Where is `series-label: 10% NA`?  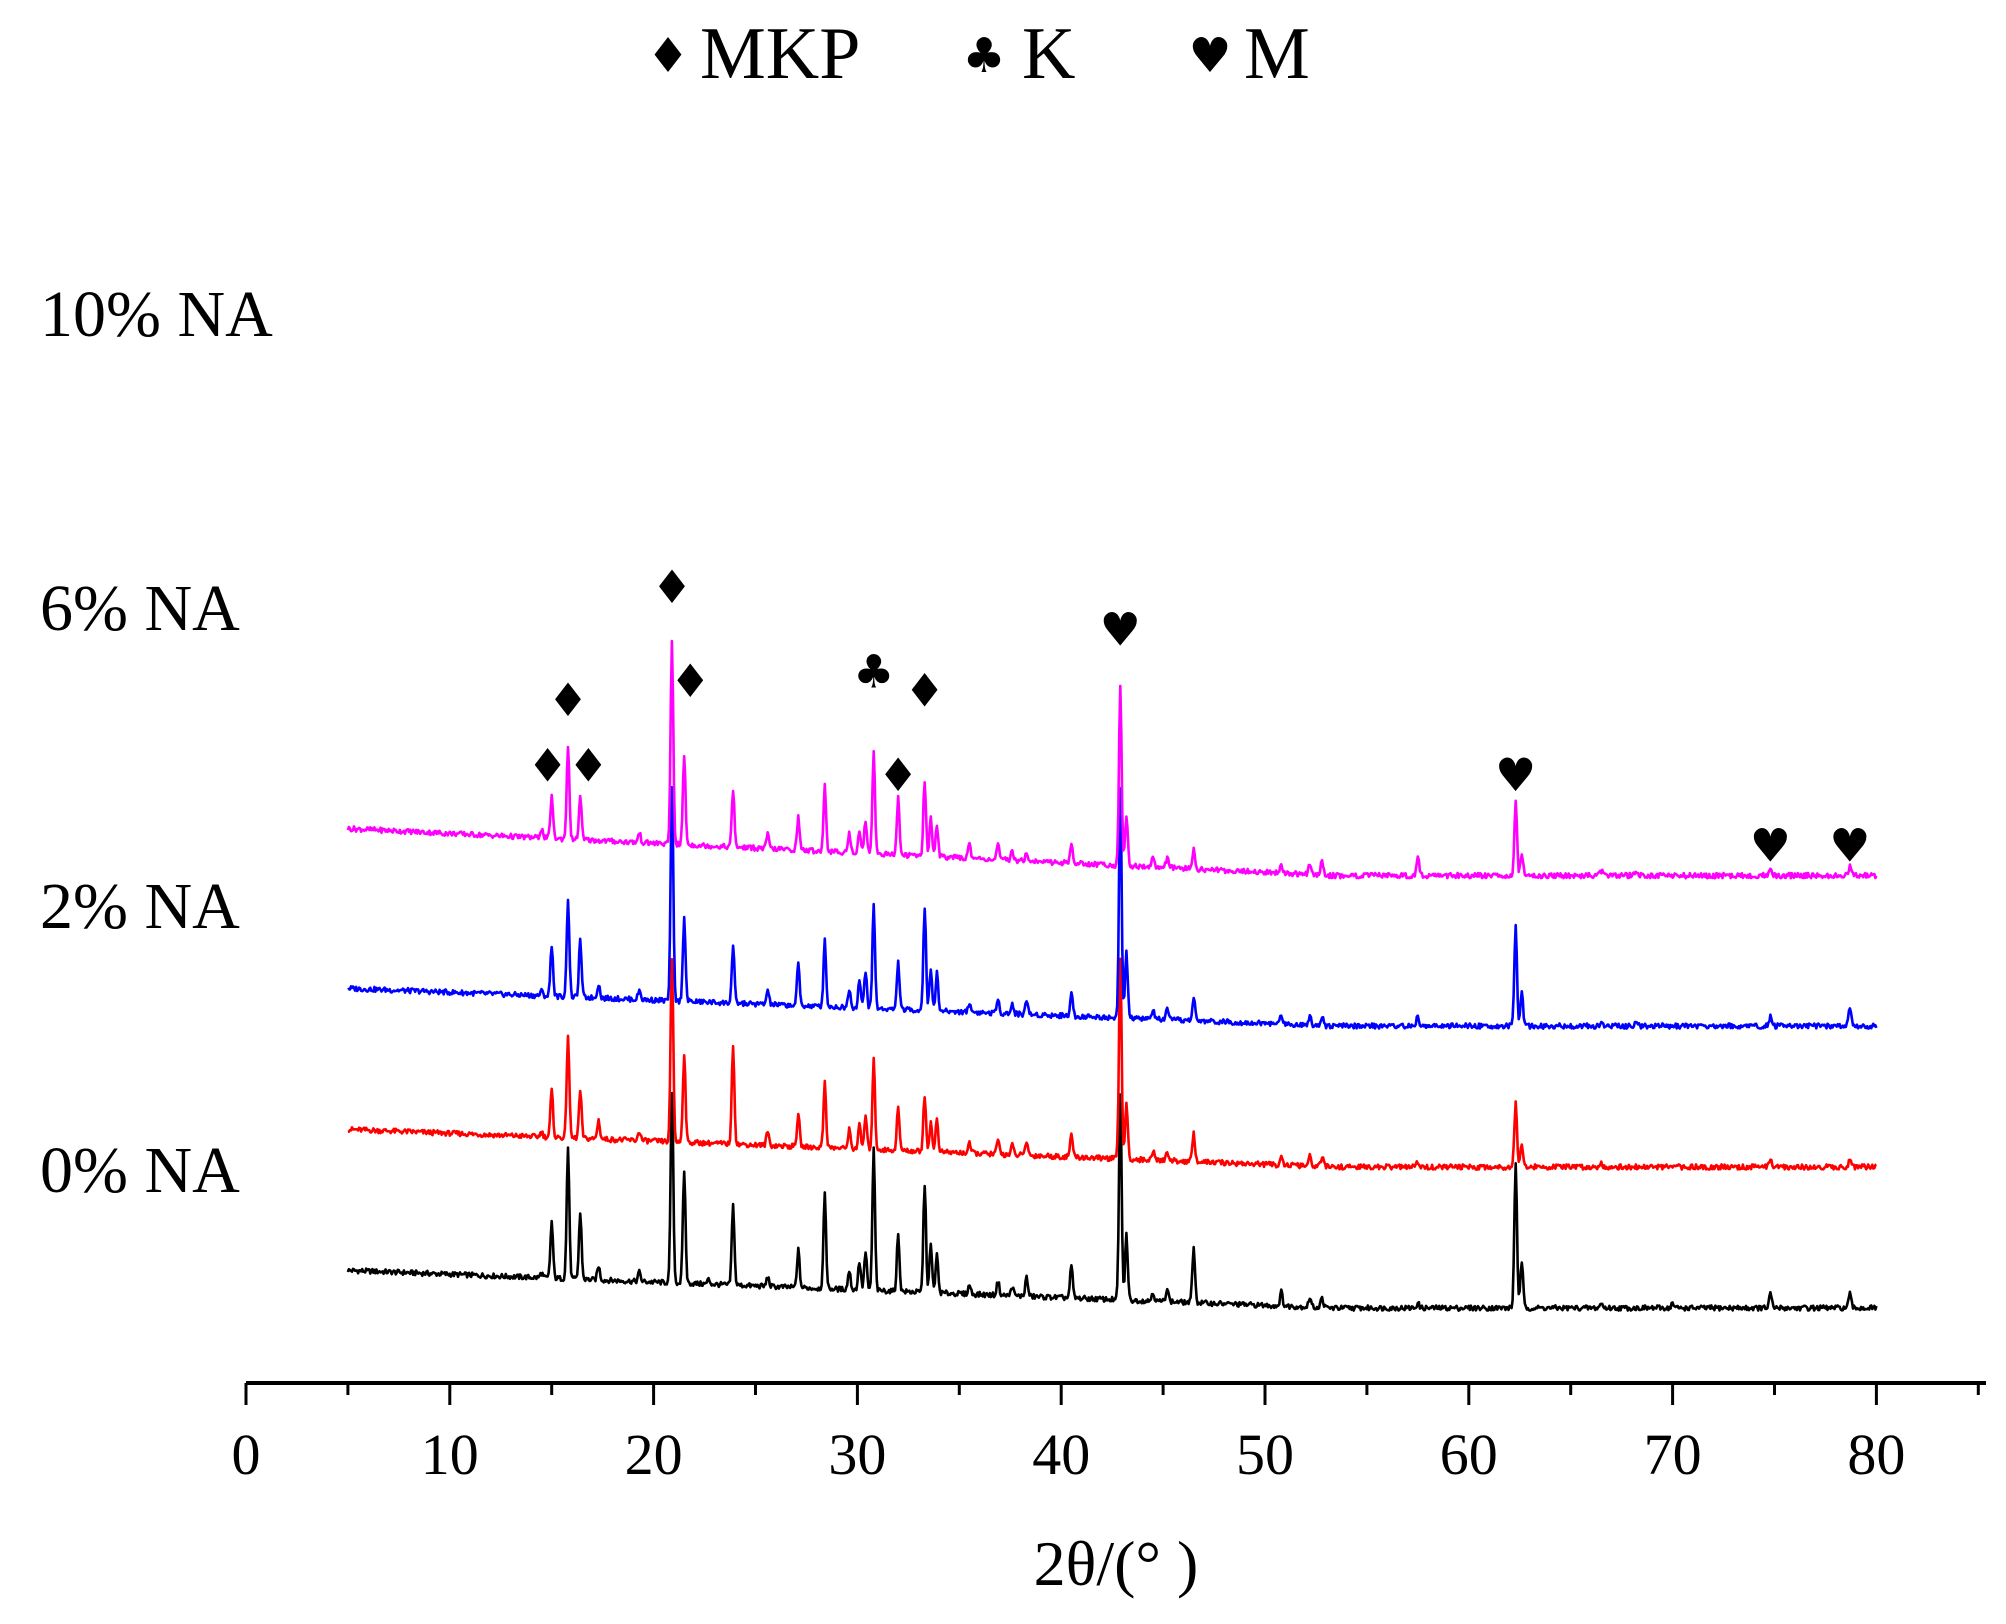 series-label: 10% NA is located at coordinates (156, 314).